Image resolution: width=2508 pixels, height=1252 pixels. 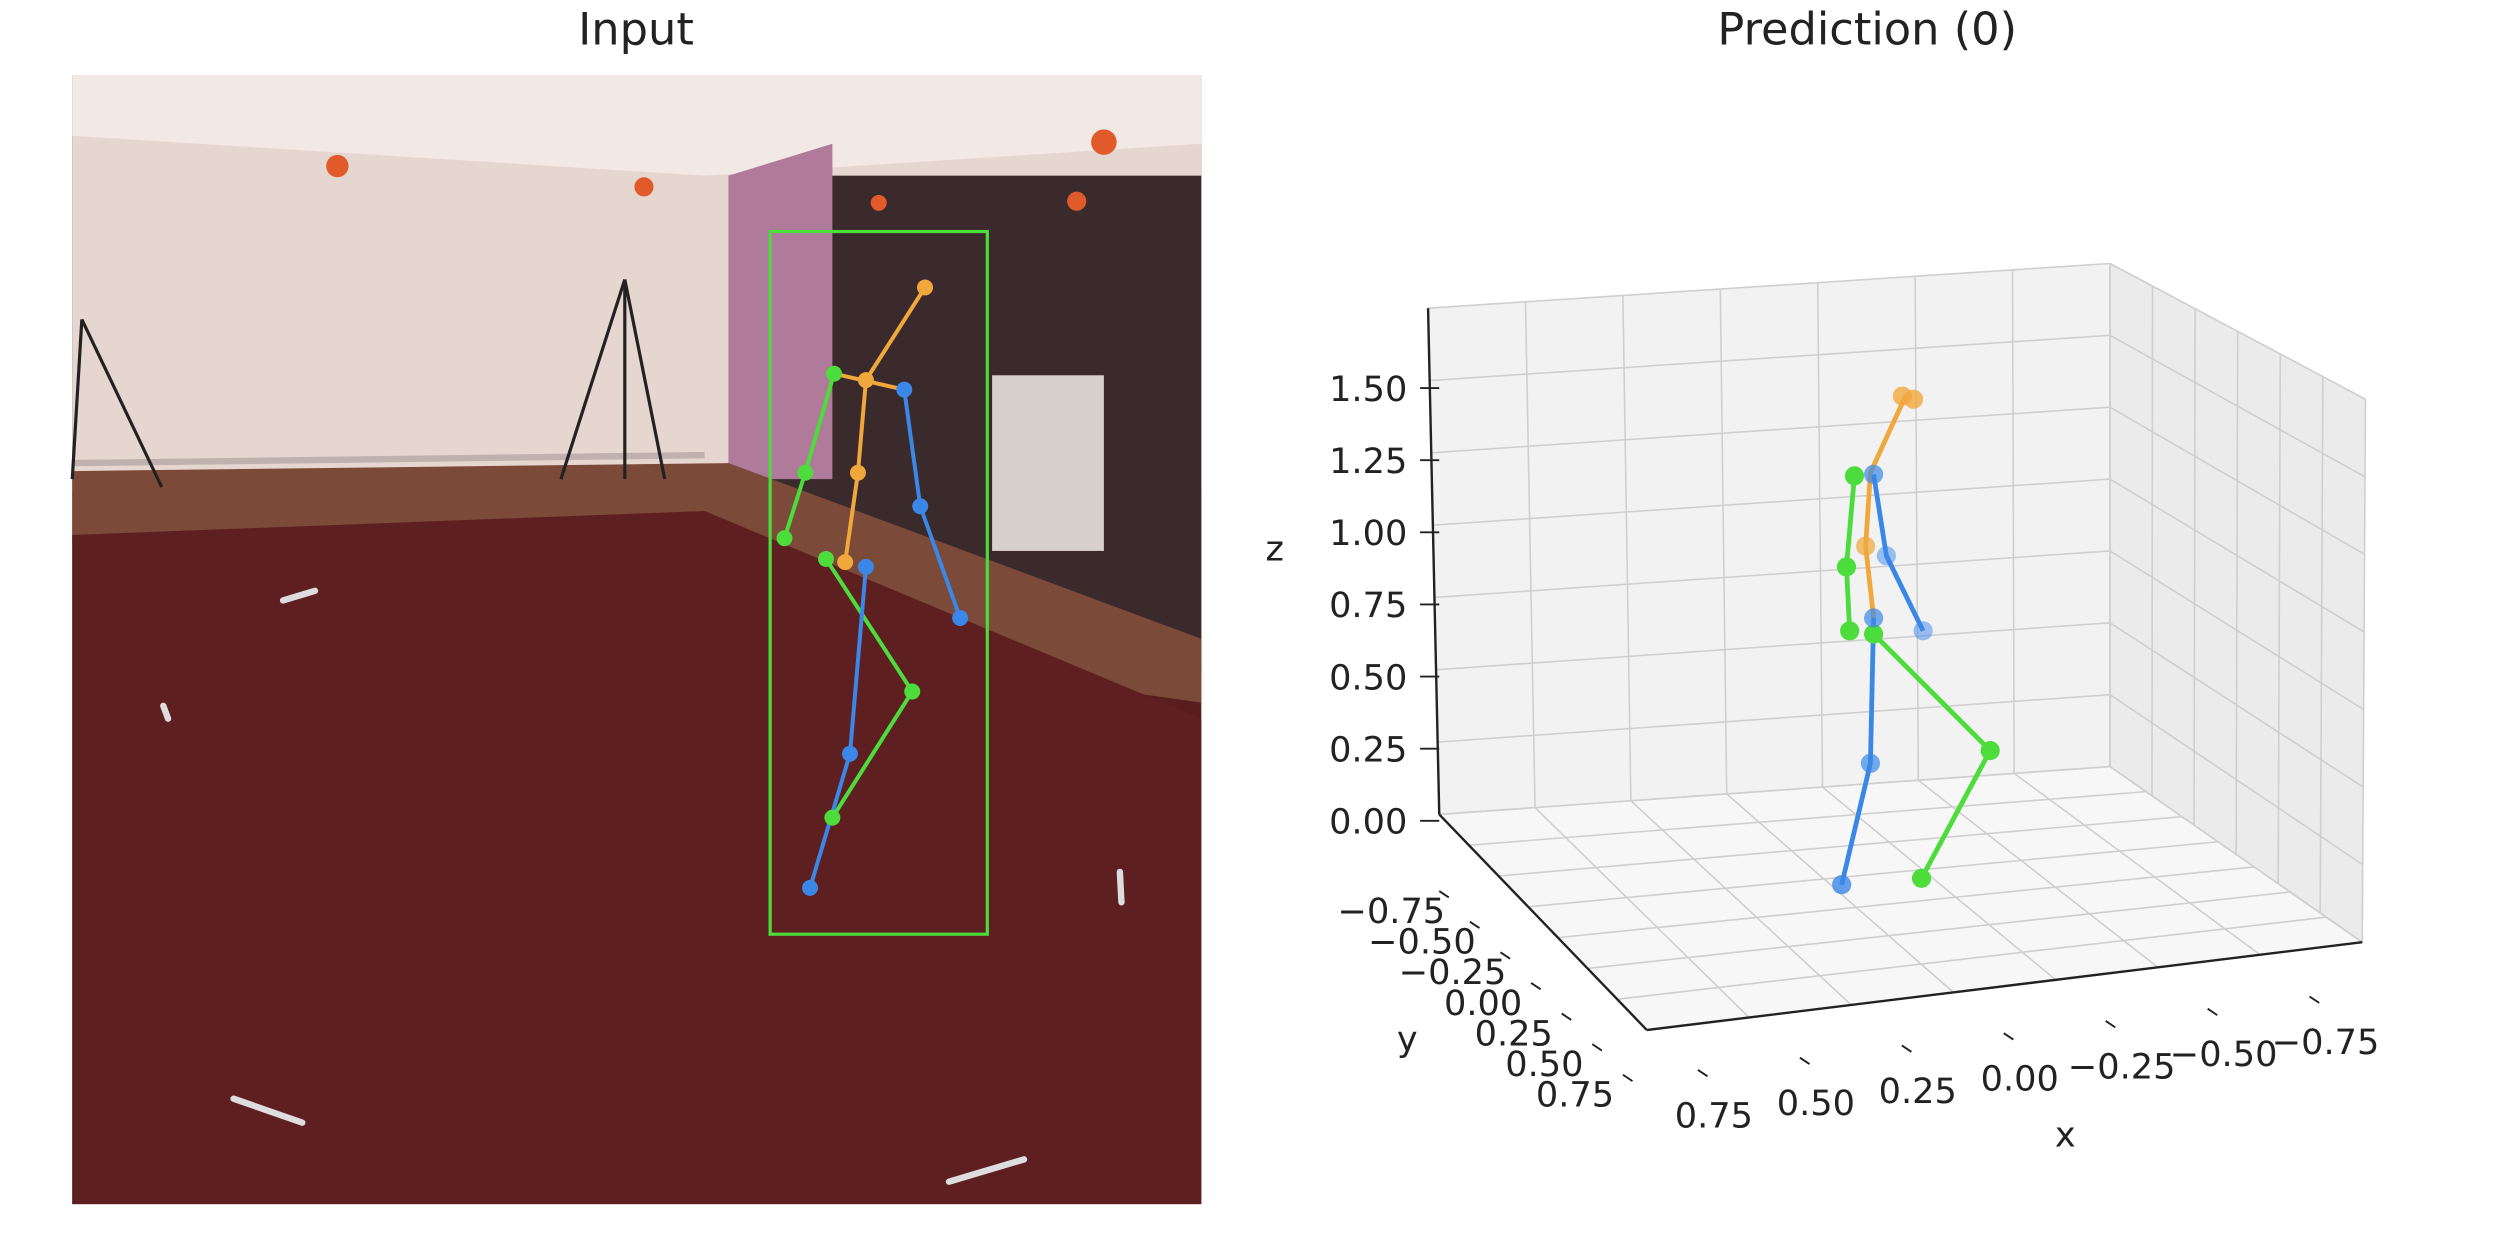 I want to click on y-tick-label: −0.50, so click(x=1422, y=942).